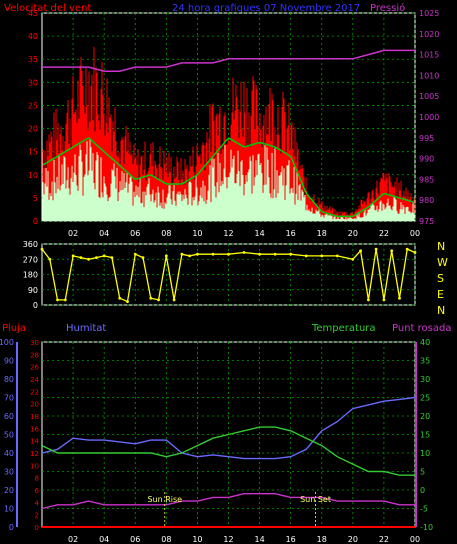  Describe the element at coordinates (34, 466) in the screenshot. I see `rain-y-tick-label: 10` at that location.